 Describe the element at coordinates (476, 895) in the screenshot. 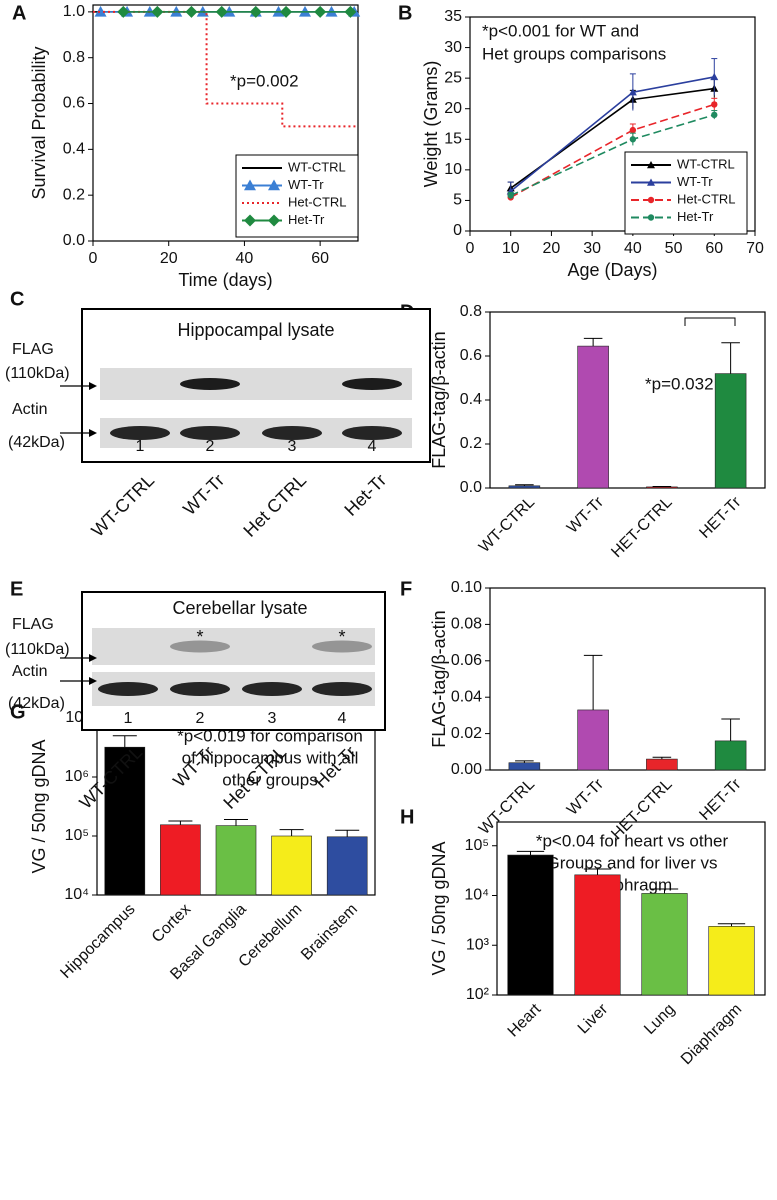

I see `y-tick-label: 10⁴` at that location.